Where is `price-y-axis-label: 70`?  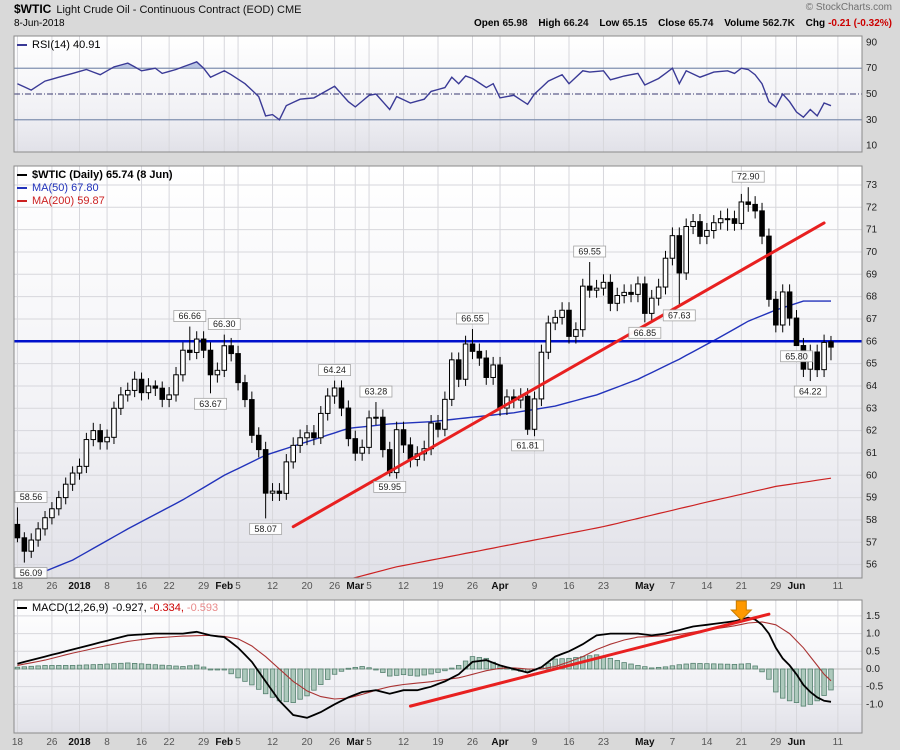 price-y-axis-label: 70 is located at coordinates (872, 252).